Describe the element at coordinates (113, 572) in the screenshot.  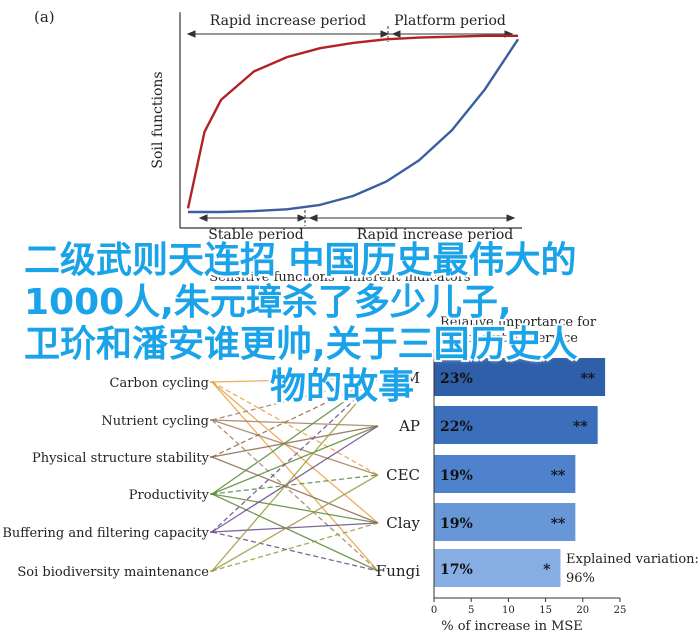
I see `function-label: Soi biodiversity maintenance` at that location.